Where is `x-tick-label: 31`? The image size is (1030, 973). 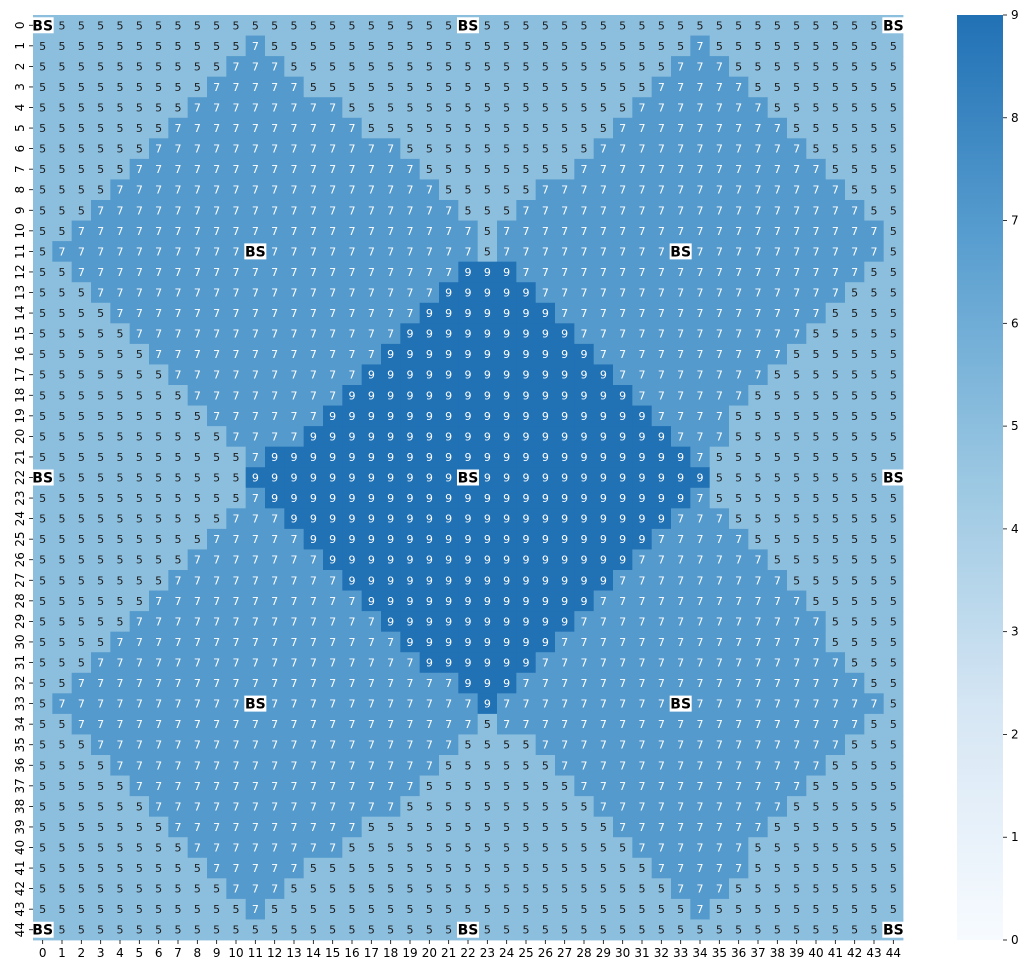
x-tick-label: 31 is located at coordinates (641, 953).